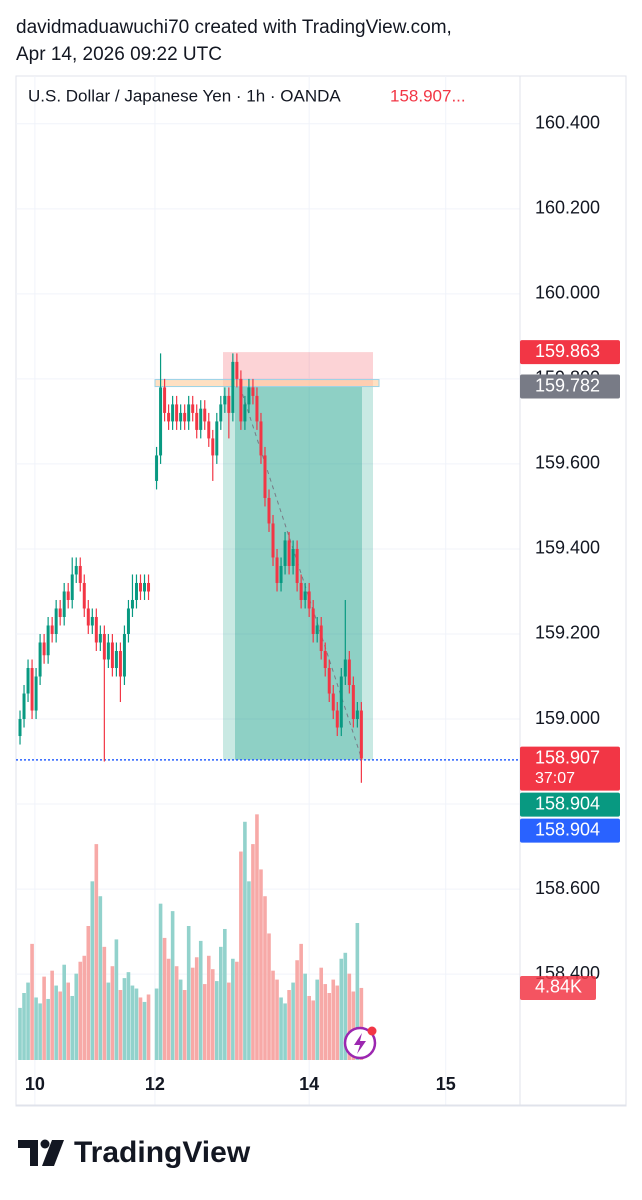 The image size is (642, 1200). I want to click on volume-badge, so click(558, 987).